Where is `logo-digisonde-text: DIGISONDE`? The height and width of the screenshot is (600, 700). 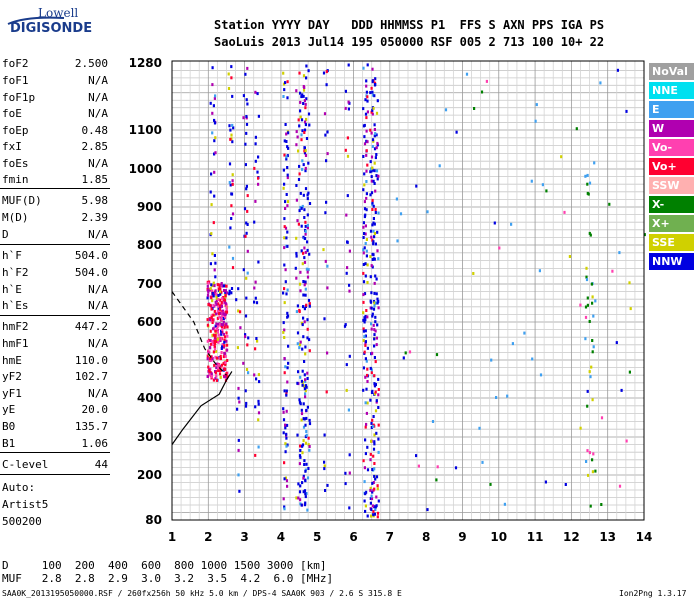 logo-digisonde-text: DIGISONDE is located at coordinates (51, 28).